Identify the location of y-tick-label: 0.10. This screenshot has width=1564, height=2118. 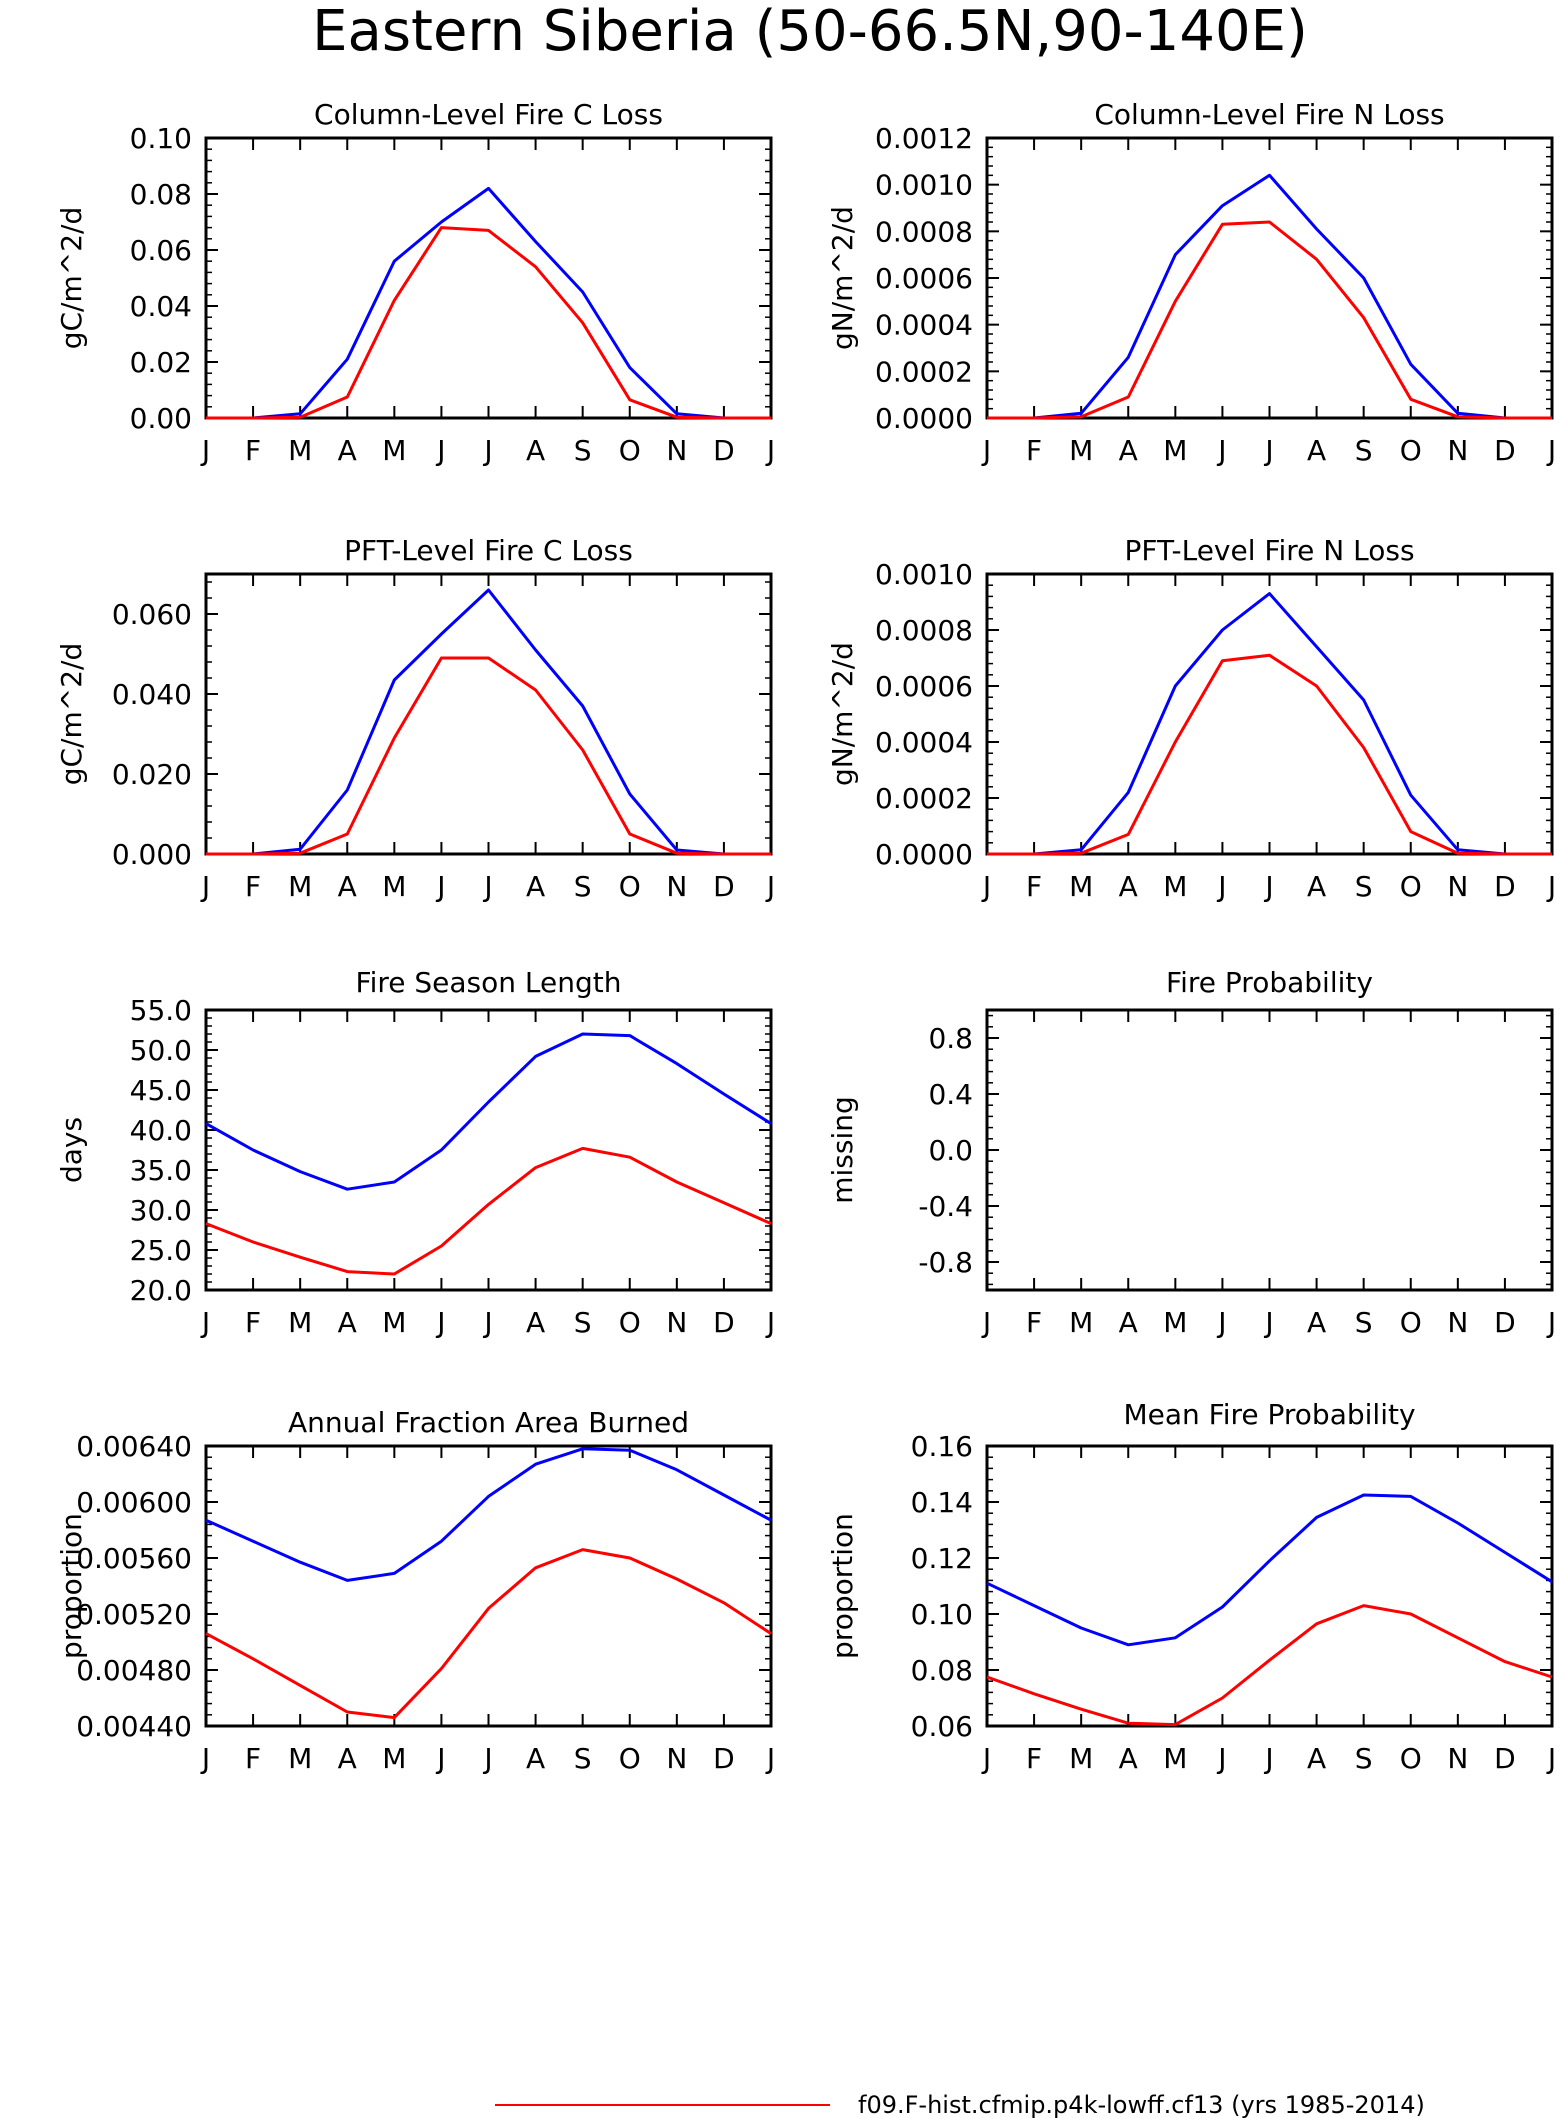
(161, 138).